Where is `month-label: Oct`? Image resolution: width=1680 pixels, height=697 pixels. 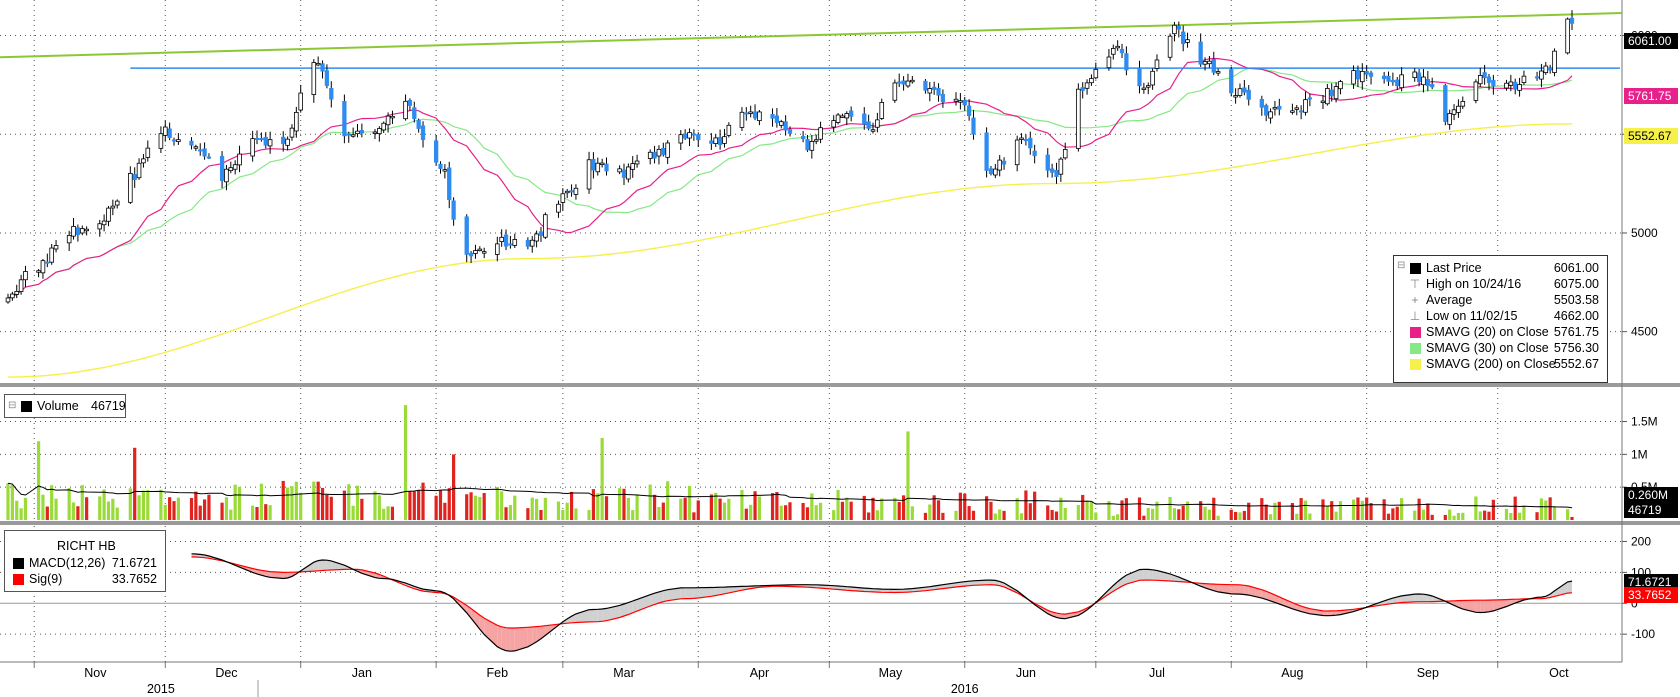 month-label: Oct is located at coordinates (1559, 673).